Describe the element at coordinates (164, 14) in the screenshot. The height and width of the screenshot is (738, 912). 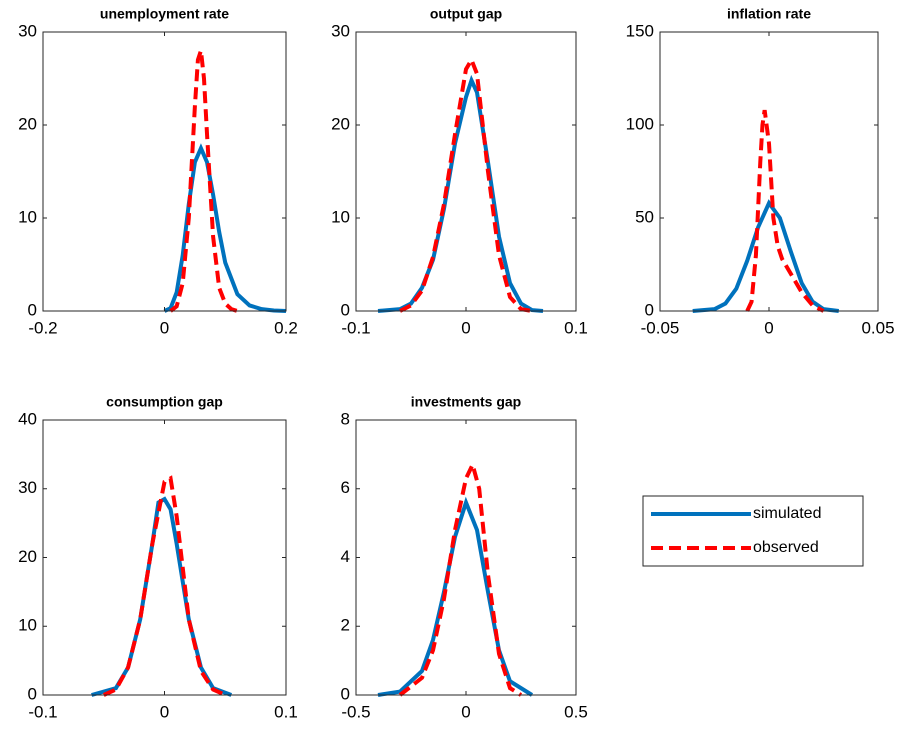
I see `chart-title: unemployment rate` at that location.